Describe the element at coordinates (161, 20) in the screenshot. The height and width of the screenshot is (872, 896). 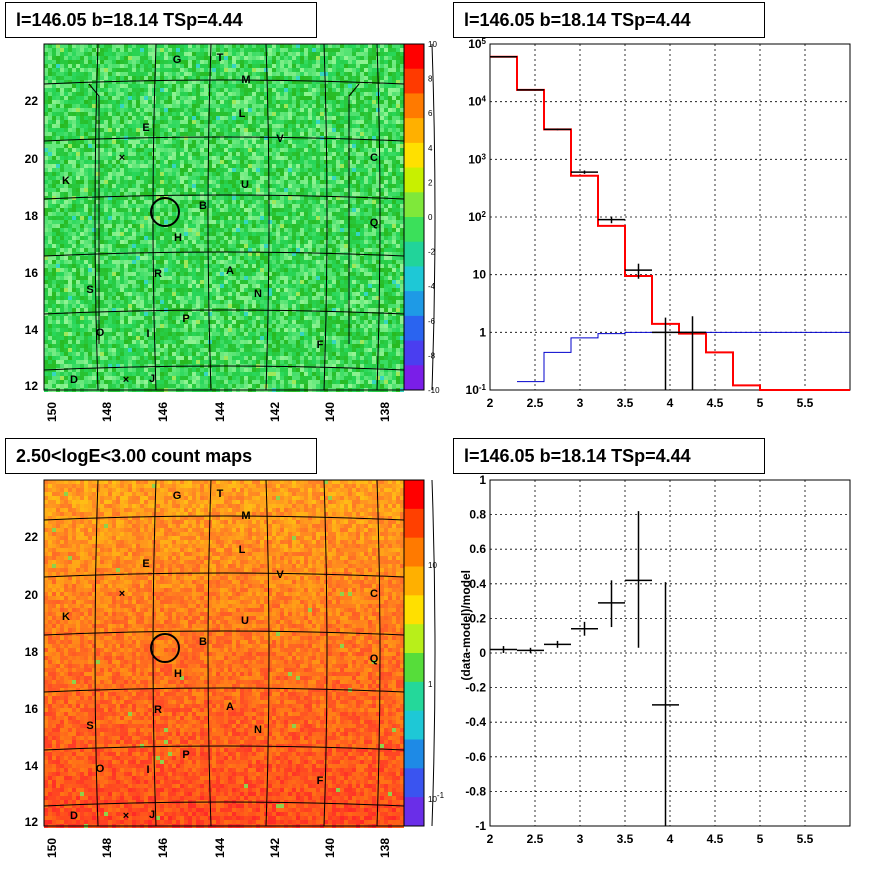
I see `tl-title: l=146.05 b=18.14 TSp=4.44` at that location.